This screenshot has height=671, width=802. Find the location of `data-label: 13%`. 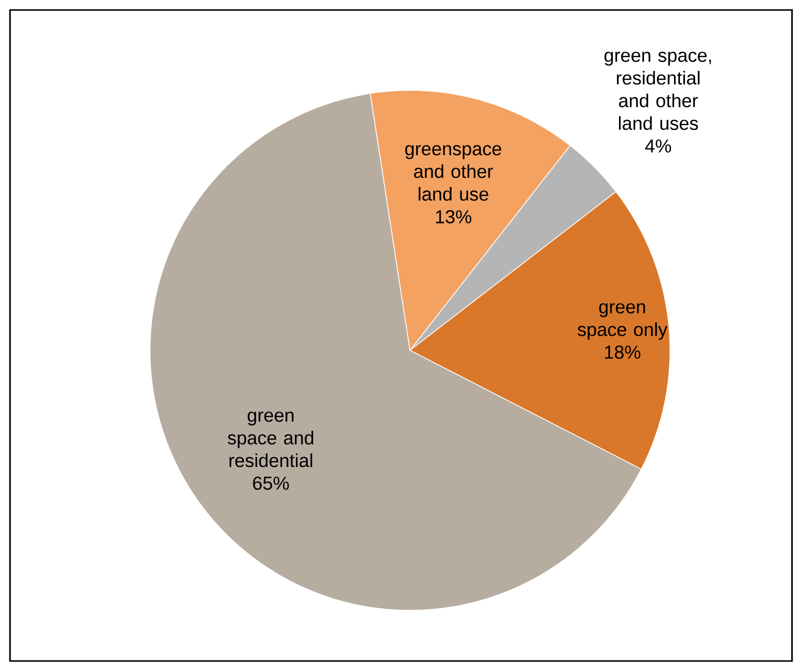

data-label: 13% is located at coordinates (454, 217).